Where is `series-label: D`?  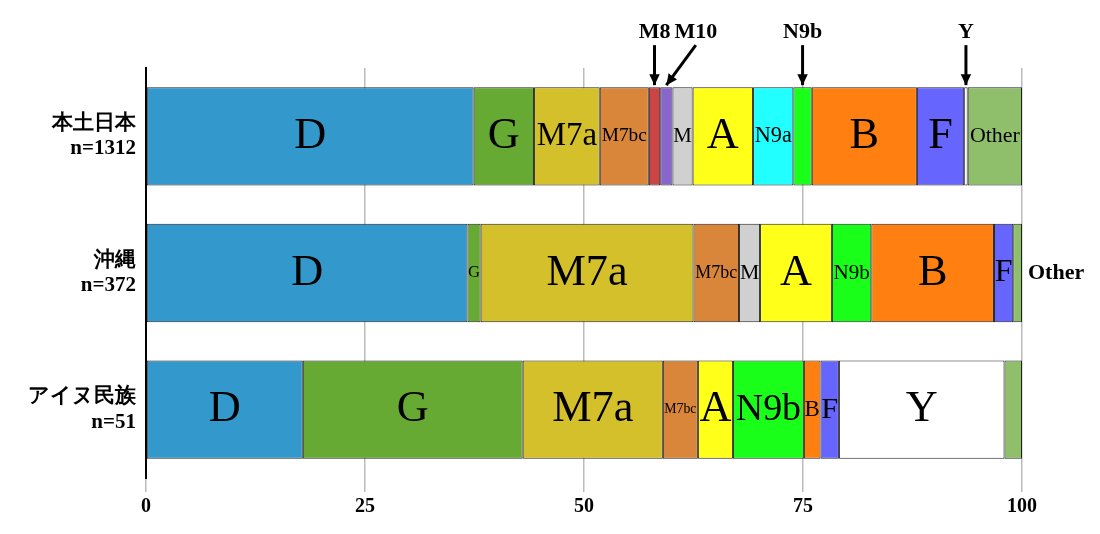
series-label: D is located at coordinates (224, 407).